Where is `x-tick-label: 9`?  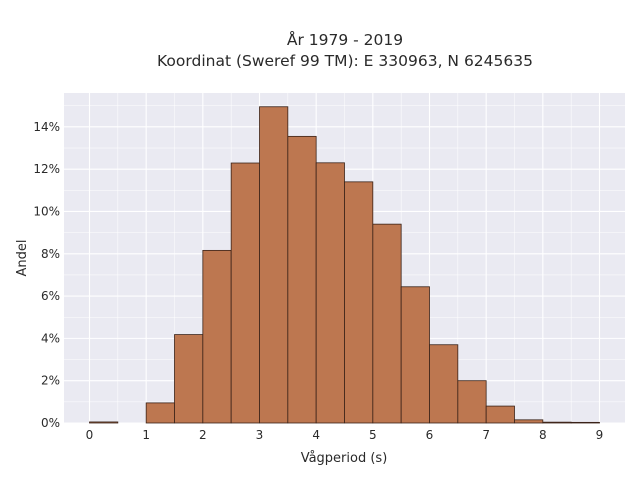 x-tick-label: 9 is located at coordinates (600, 435).